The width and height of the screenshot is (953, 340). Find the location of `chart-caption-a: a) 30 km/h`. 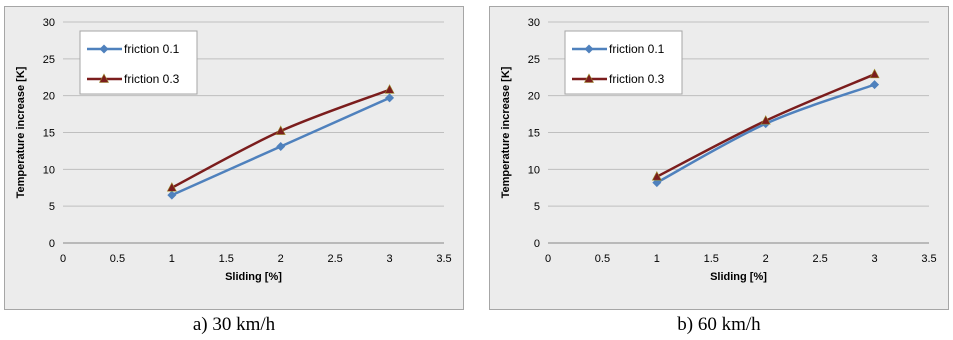

chart-caption-a: a) 30 km/h is located at coordinates (234, 324).